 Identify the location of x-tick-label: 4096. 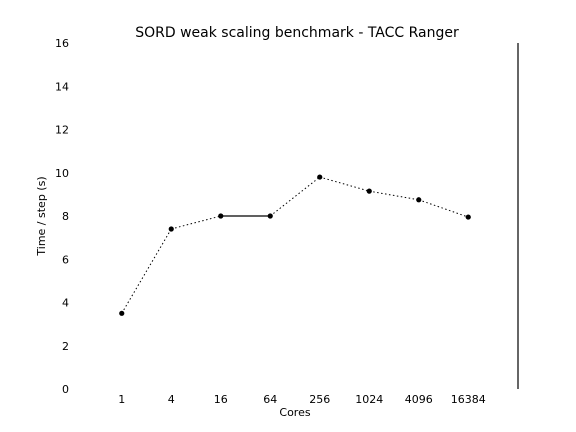
(419, 399).